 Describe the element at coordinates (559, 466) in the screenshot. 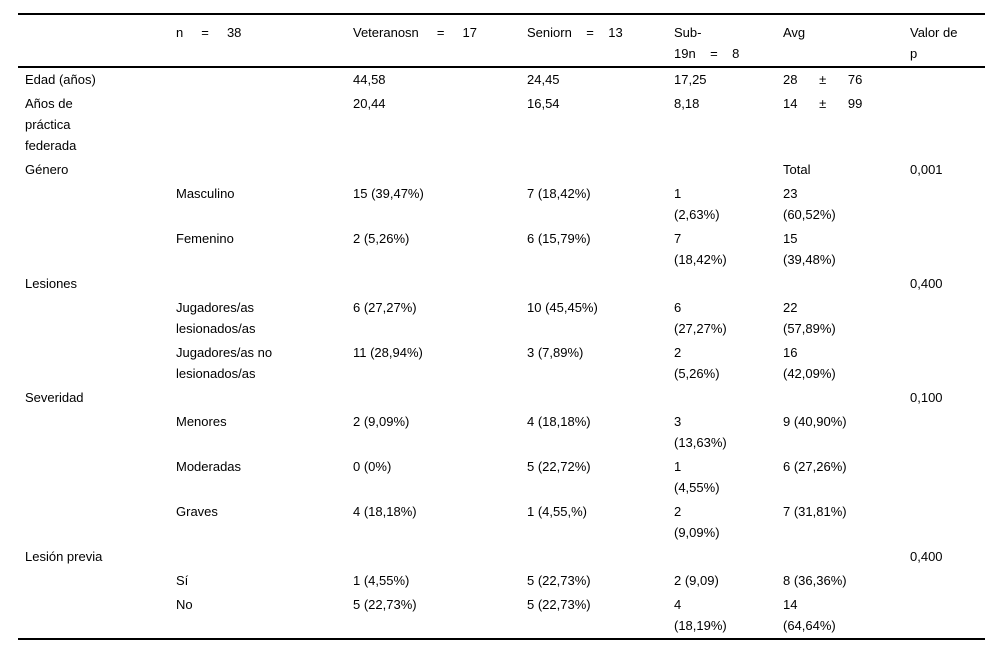

I see `table-cell: 5 (22,72%)` at that location.